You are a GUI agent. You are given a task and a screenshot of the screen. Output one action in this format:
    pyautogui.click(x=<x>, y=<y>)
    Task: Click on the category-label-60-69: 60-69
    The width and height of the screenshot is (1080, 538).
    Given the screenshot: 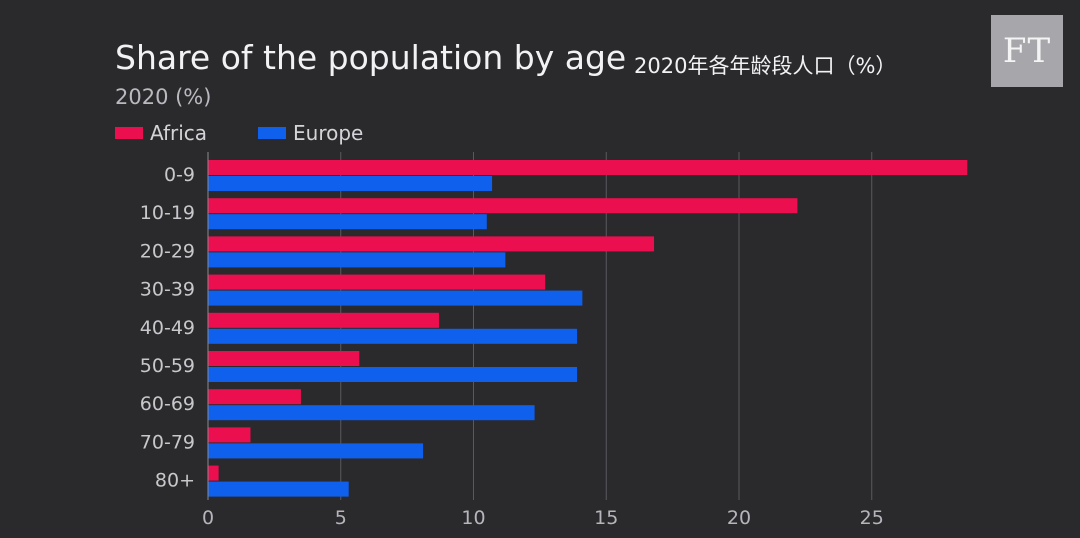 What is the action you would take?
    pyautogui.click(x=167, y=404)
    